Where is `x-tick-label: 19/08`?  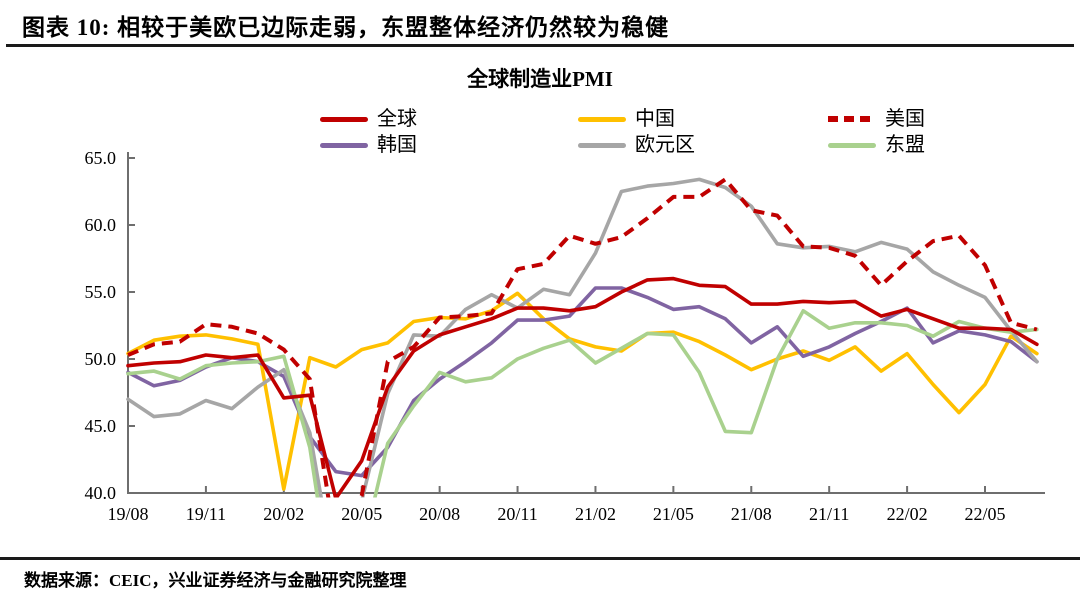 x-tick-label: 19/08 is located at coordinates (127, 514).